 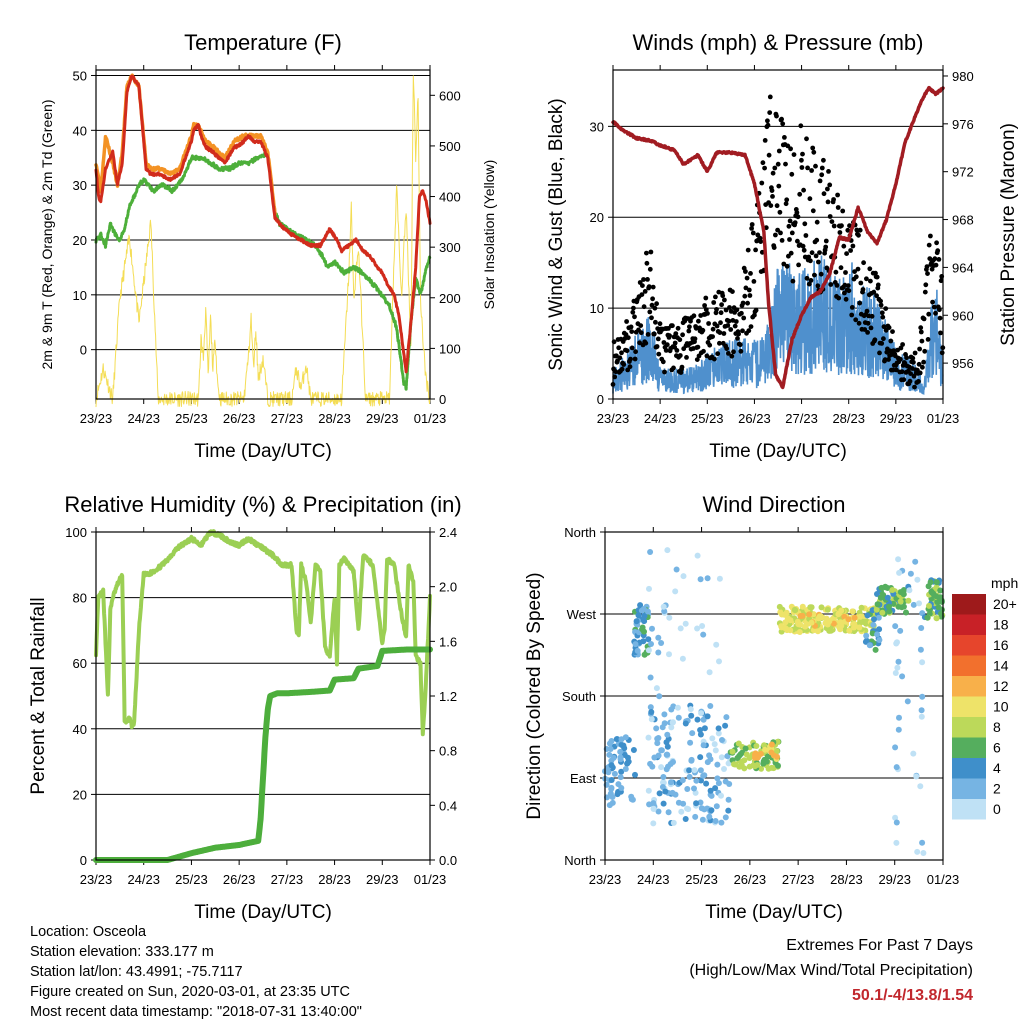 I want to click on y-axis-label: 2m & 9m T (Red, Orange) & 2m Td (Green), so click(x=47, y=235).